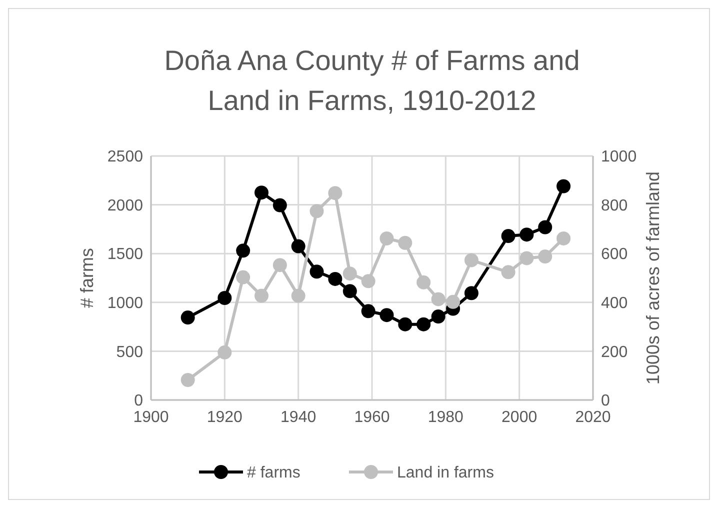 Image resolution: width=718 pixels, height=508 pixels. Describe the element at coordinates (614, 352) in the screenshot. I see `y2-tick-label: 200` at that location.